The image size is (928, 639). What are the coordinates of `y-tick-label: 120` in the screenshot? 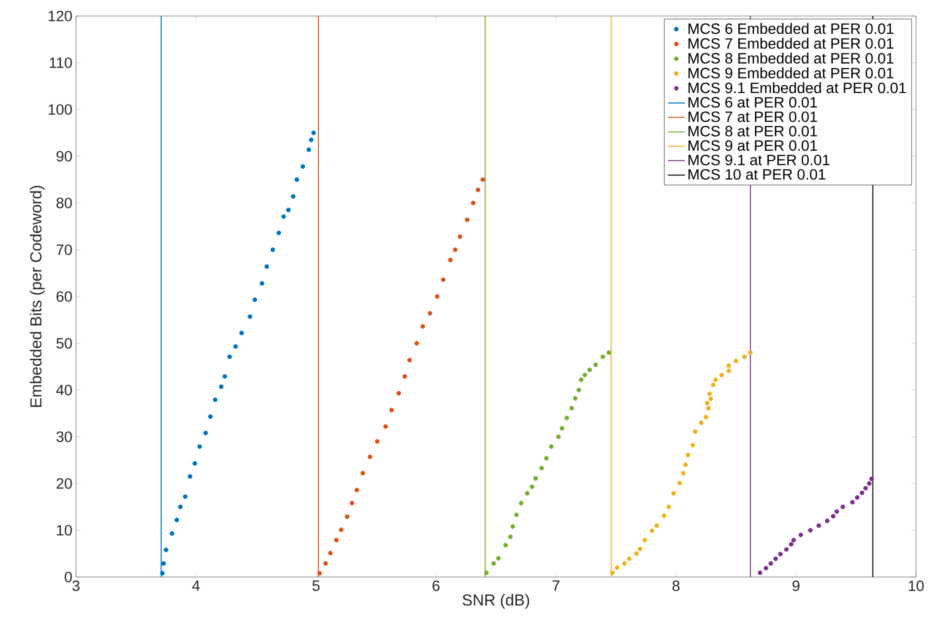 It's located at (60, 16).